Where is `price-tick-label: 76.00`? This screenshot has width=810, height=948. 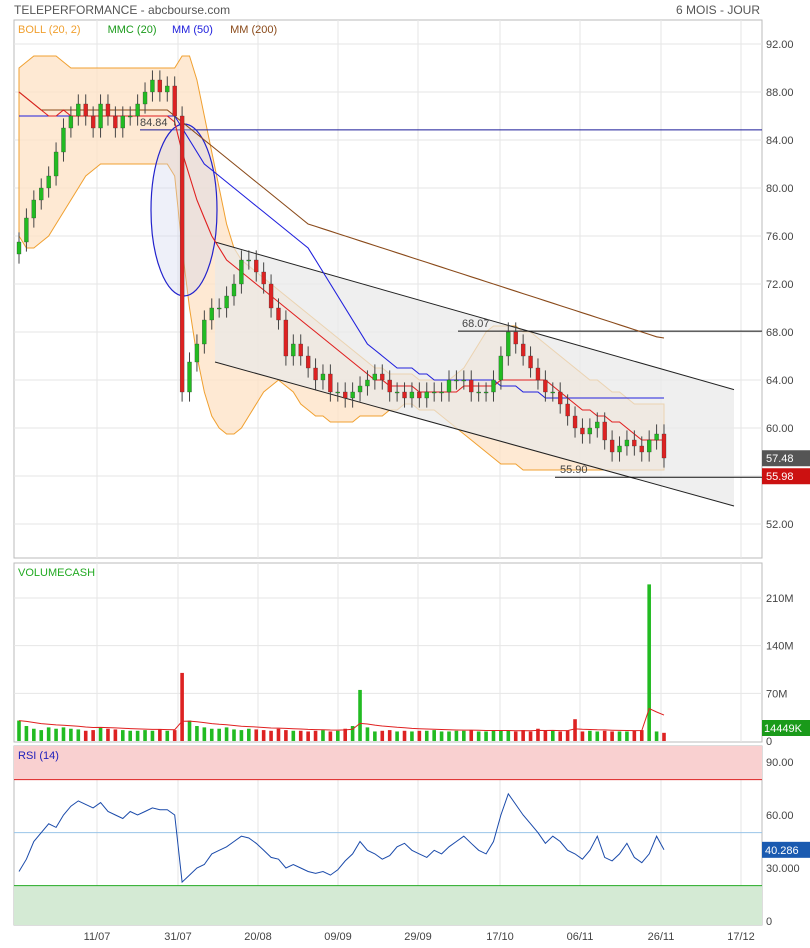 price-tick-label: 76.00 is located at coordinates (780, 237).